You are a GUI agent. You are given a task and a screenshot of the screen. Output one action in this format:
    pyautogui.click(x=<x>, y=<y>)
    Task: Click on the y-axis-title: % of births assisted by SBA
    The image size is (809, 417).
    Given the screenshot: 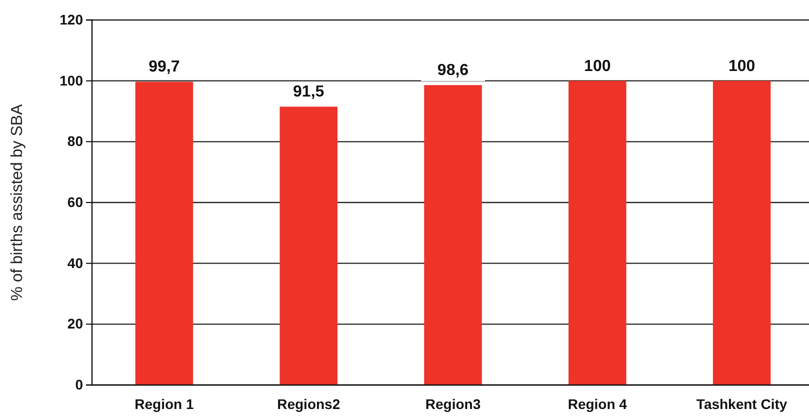 What is the action you would take?
    pyautogui.click(x=17, y=202)
    